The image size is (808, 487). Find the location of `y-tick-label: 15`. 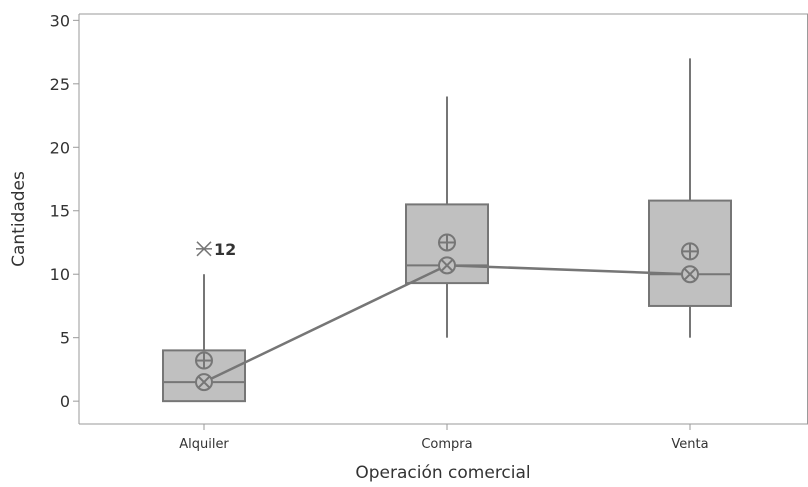

y-tick-label: 15 is located at coordinates (60, 211).